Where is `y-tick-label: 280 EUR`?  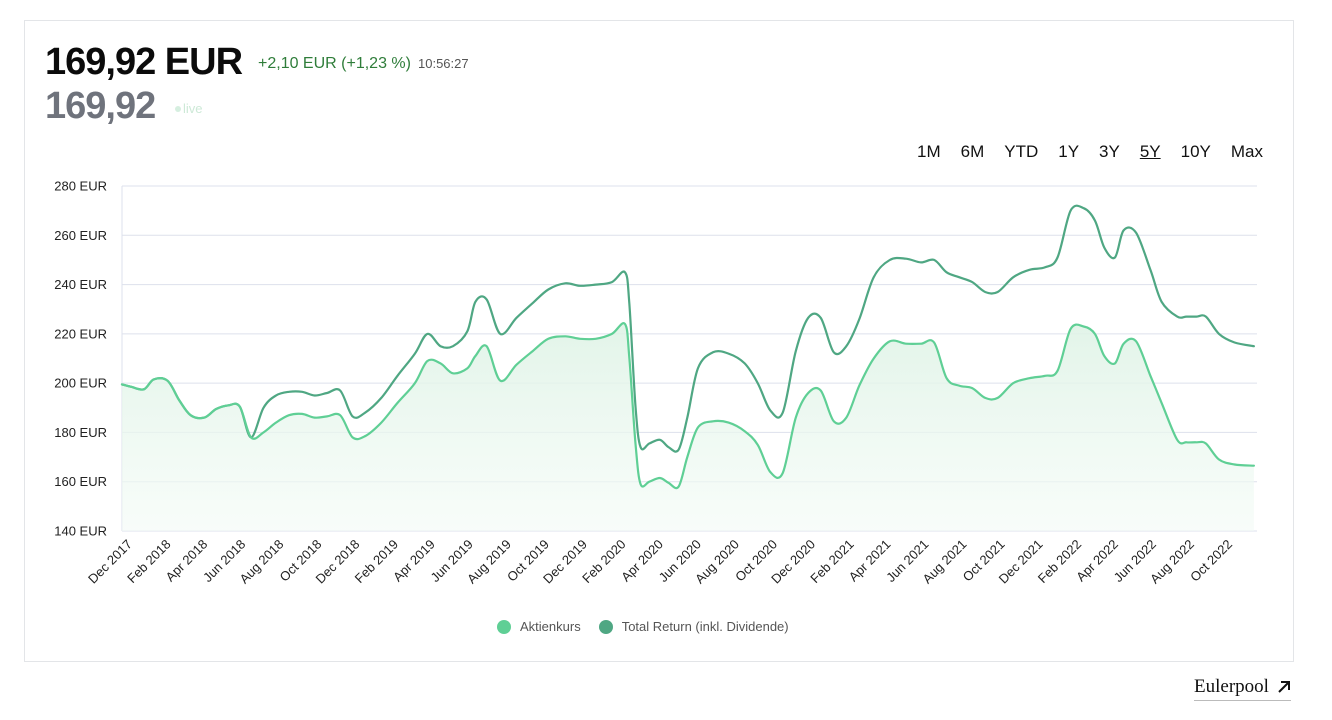 y-tick-label: 280 EUR is located at coordinates (80, 186).